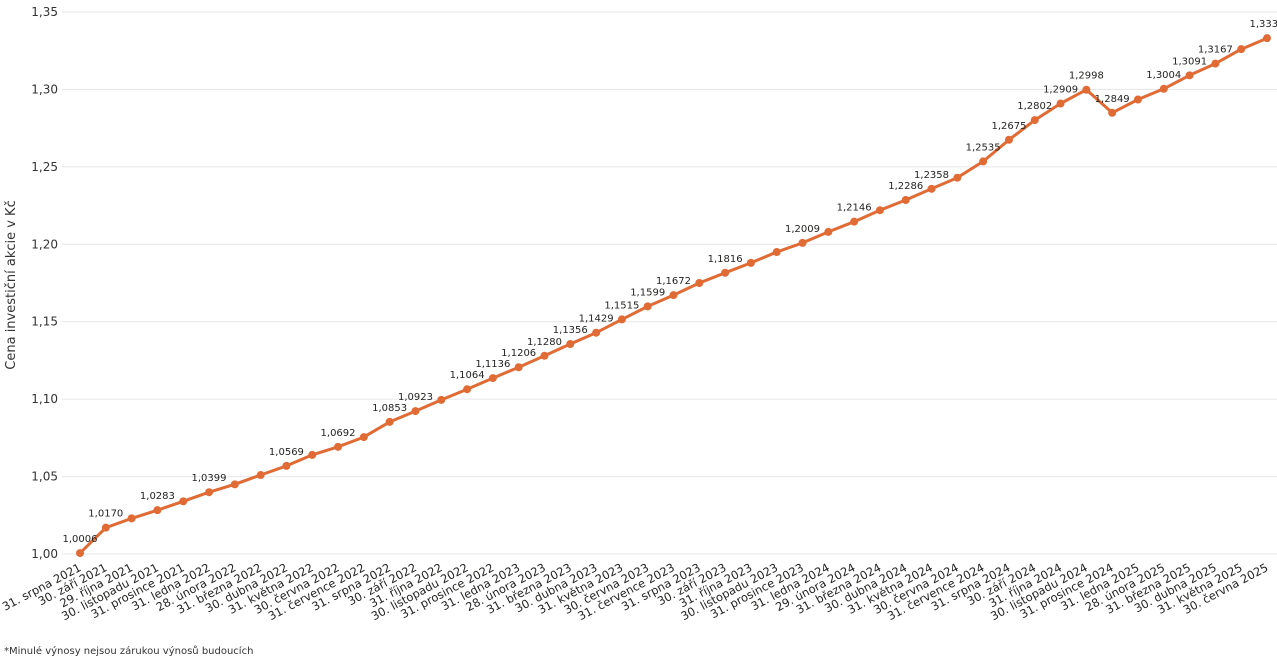 The height and width of the screenshot is (663, 1277). I want to click on y-tick-label: 1,05, so click(44, 477).